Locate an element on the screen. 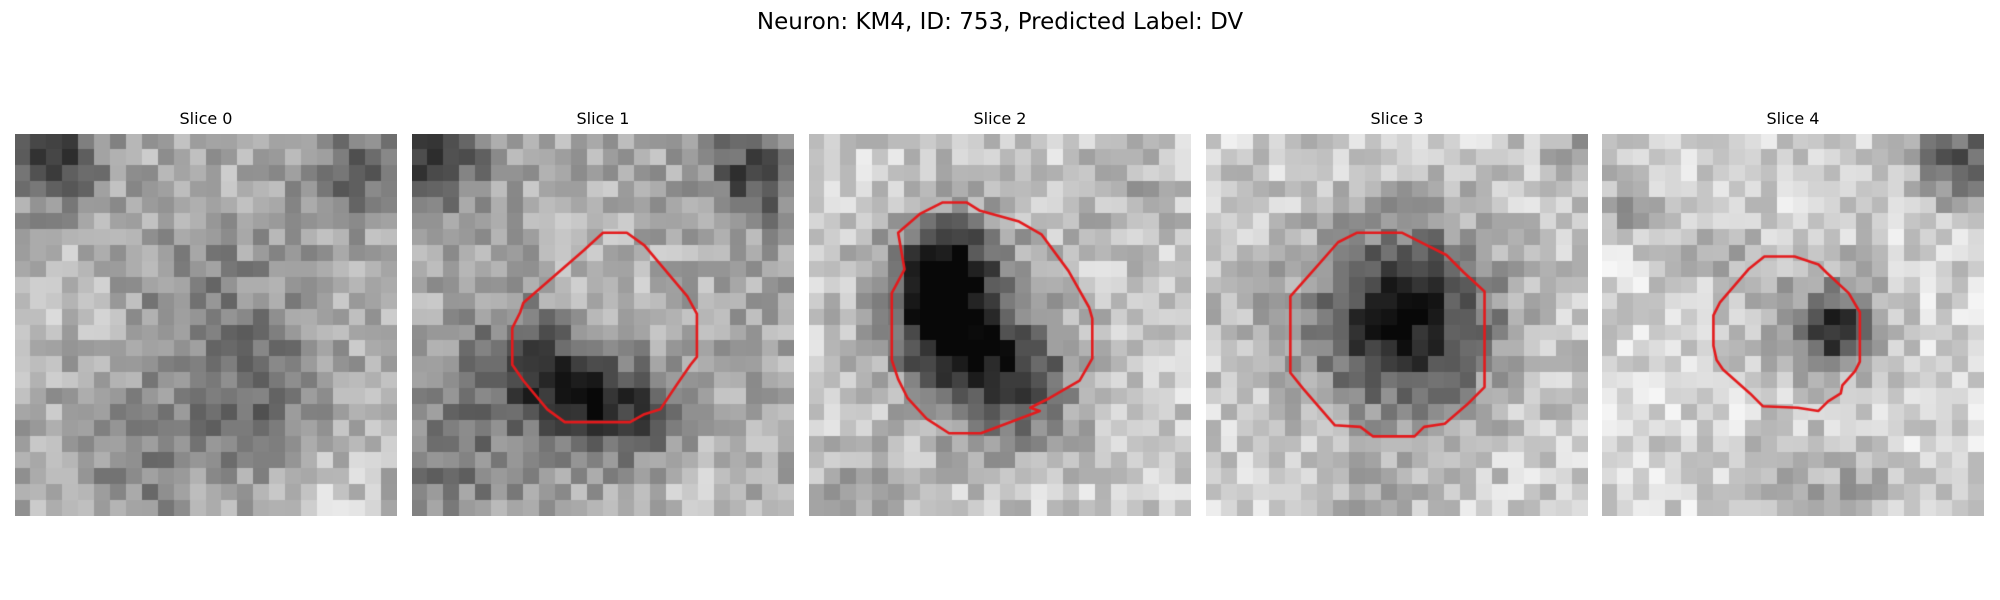  slice-panel-3: Slice 3 is located at coordinates (1397, 312).